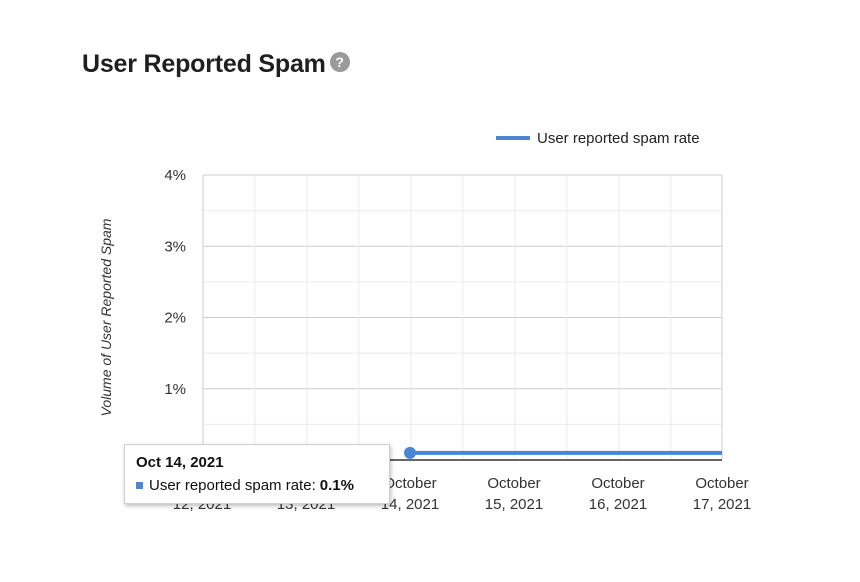 This screenshot has width=860, height=582. What do you see at coordinates (106, 317) in the screenshot?
I see `y-axis-label: Volume of User Reported Spam` at bounding box center [106, 317].